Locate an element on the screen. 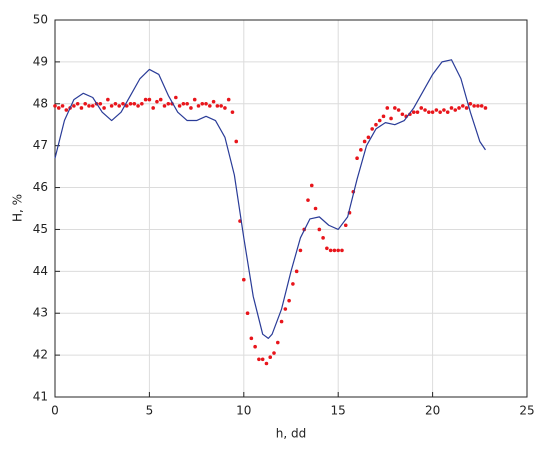 This screenshot has width=550, height=449. y-tick-label: 47 is located at coordinates (40, 145).